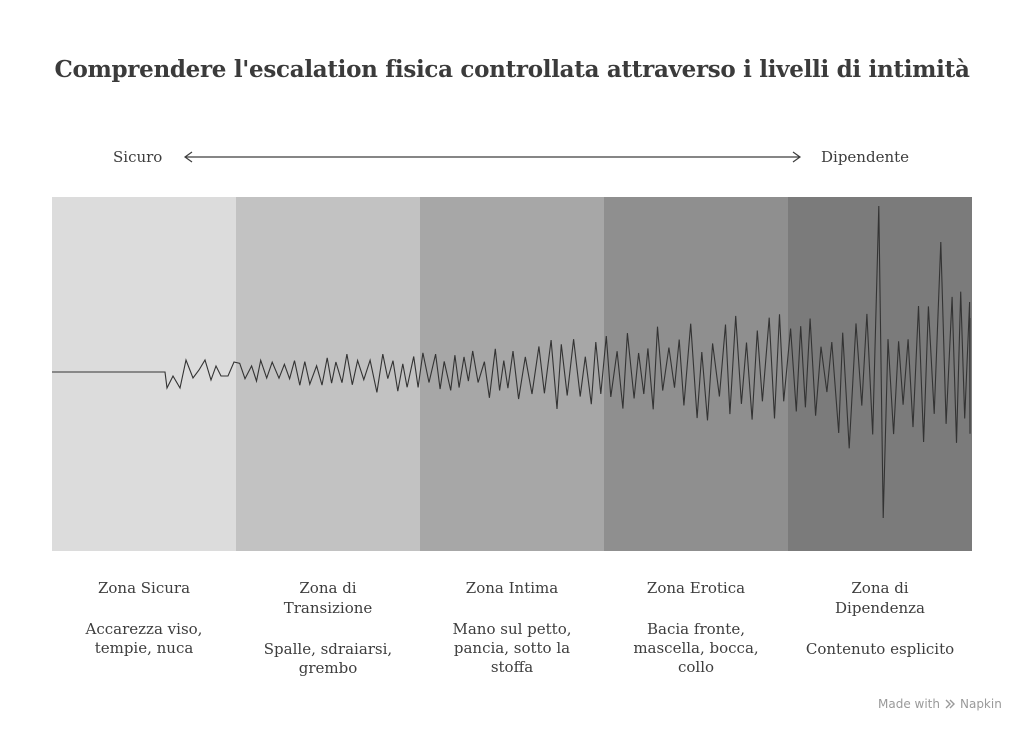 The image size is (1024, 735). I want to click on made-with-label: Made with, so click(909, 704).